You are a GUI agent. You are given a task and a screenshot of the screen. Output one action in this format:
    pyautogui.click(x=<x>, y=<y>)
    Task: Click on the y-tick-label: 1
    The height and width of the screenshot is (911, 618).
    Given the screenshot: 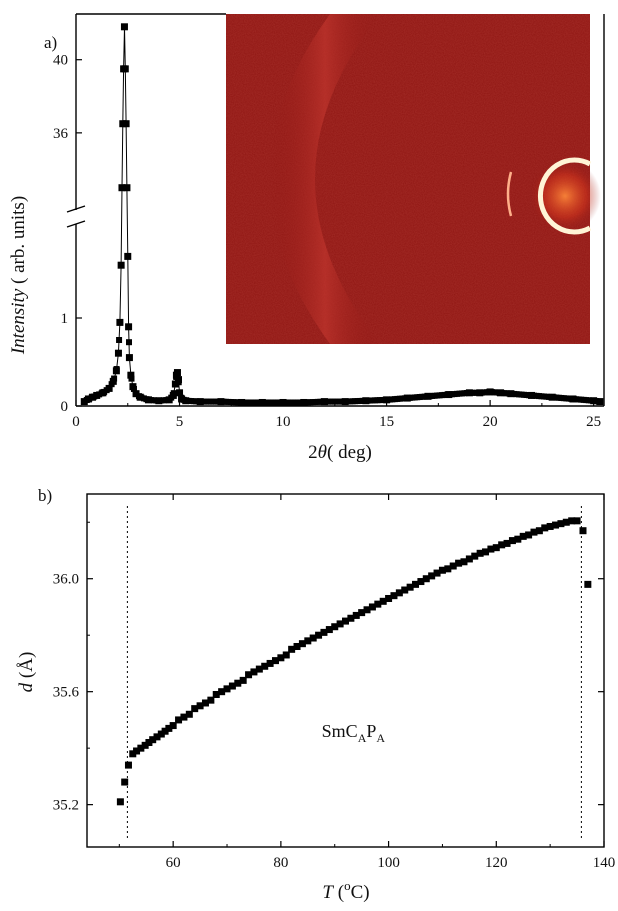 What is the action you would take?
    pyautogui.click(x=65, y=319)
    